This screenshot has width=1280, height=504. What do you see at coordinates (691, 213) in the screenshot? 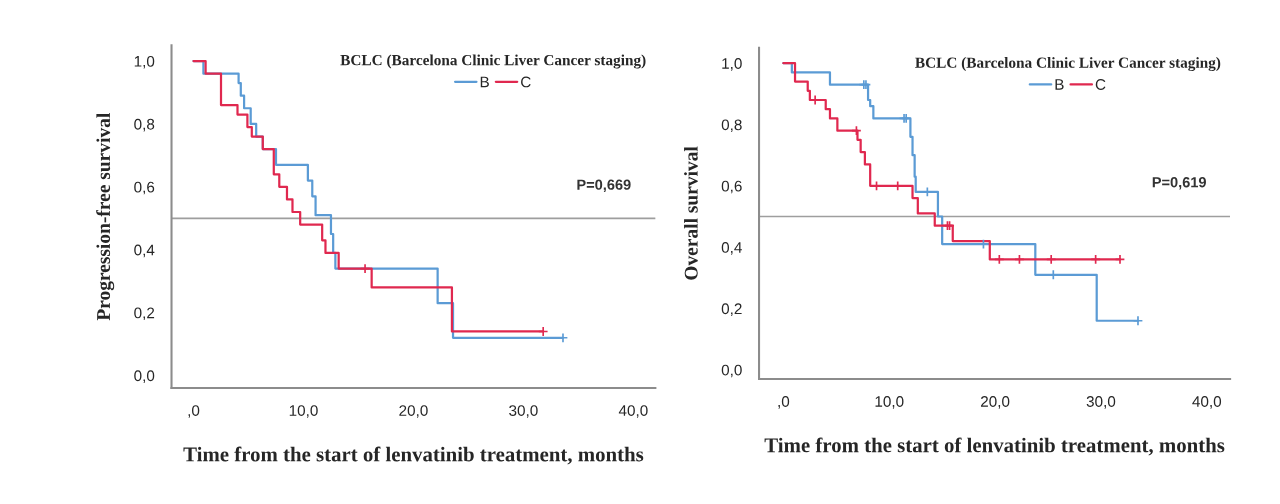
I see `y-axis-title: Overall survival` at bounding box center [691, 213].